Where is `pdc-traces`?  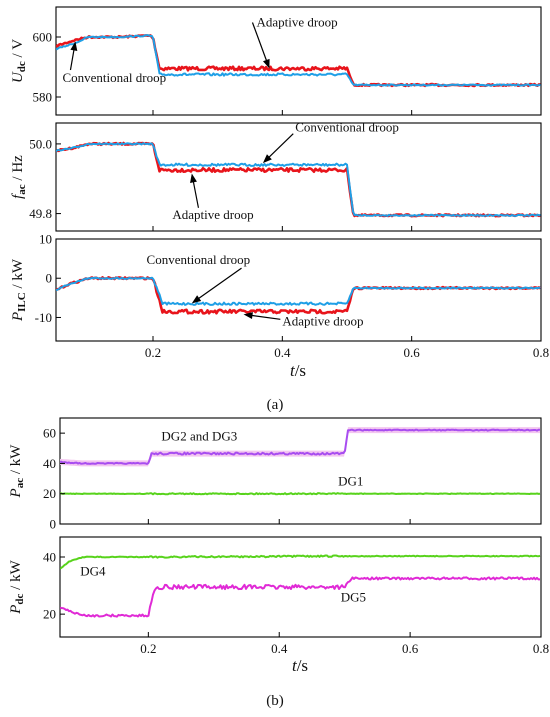 pdc-traces is located at coordinates (300, 586).